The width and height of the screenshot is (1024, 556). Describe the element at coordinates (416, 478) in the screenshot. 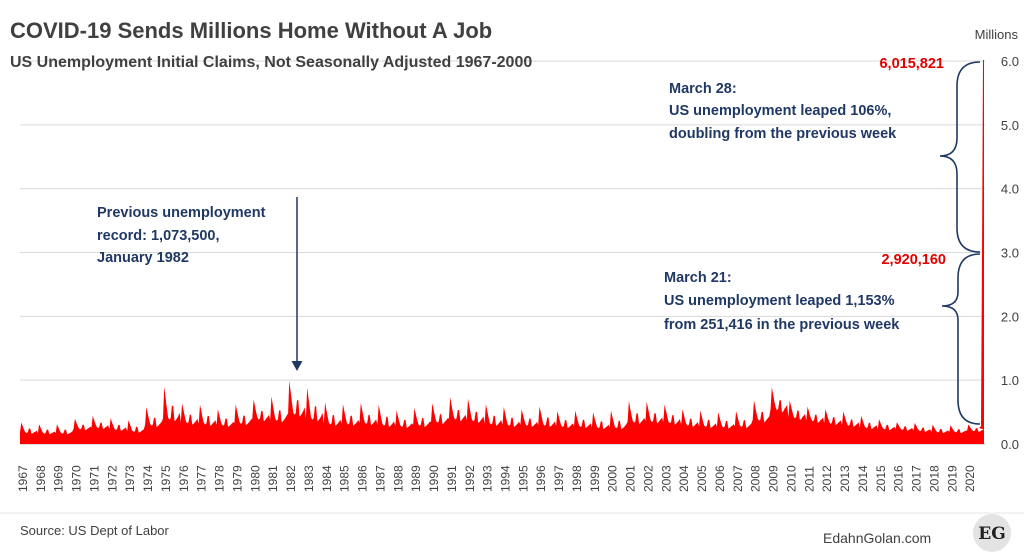

I see `x-tick-label: 1989` at that location.